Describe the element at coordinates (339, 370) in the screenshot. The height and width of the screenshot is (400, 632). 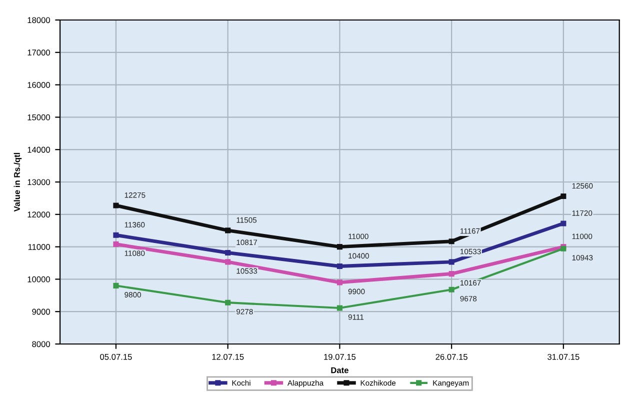
I see `x-axis-title: Date` at that location.